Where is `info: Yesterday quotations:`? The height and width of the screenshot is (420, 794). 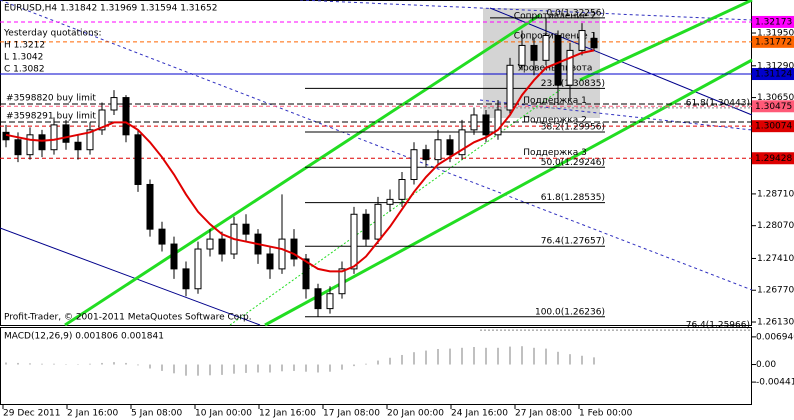 info: Yesterday quotations: is located at coordinates (52, 34).